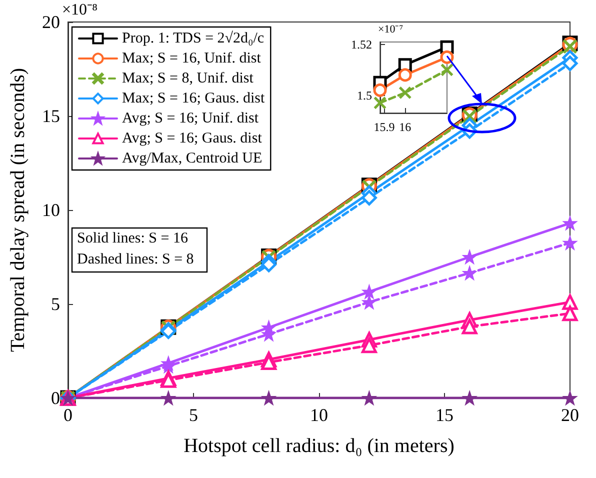 This screenshot has height=478, width=596. Describe the element at coordinates (132, 238) in the screenshot. I see `annotation: Solid lines: S = 16` at that location.